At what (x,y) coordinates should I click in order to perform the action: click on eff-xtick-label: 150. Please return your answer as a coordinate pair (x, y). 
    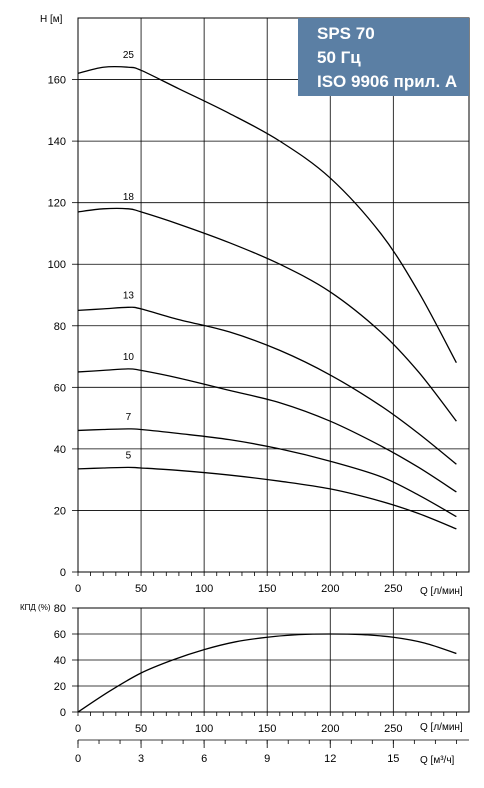
    Looking at the image, I should click on (267, 729).